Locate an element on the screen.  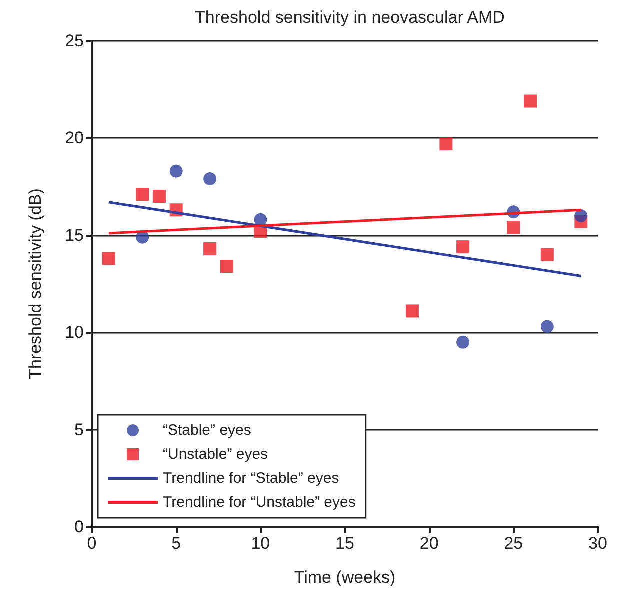
x-tick-label: 15 is located at coordinates (345, 543).